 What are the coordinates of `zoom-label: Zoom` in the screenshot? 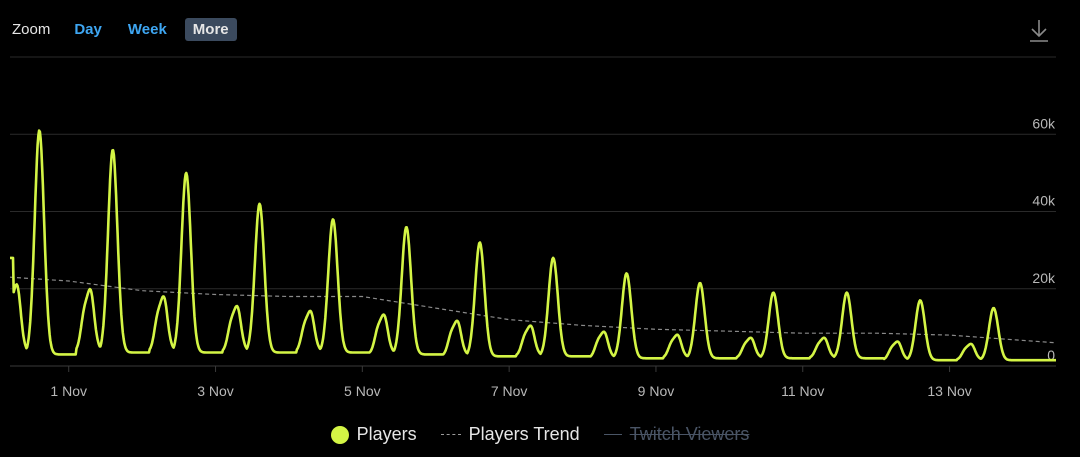 It's located at (31, 29).